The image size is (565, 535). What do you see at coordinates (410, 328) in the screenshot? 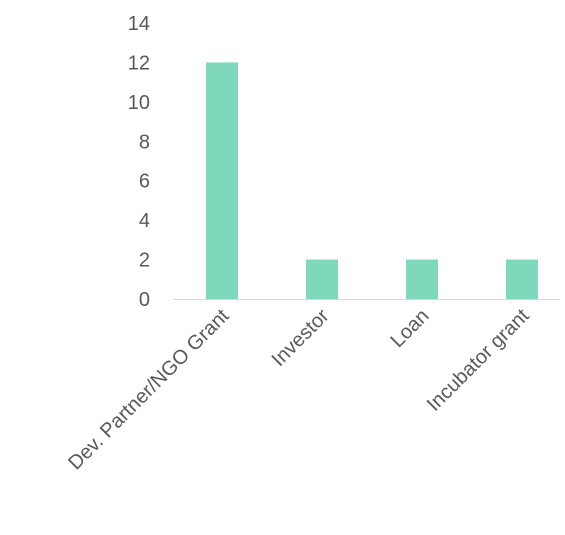
I see `x-category-label: Loan` at bounding box center [410, 328].